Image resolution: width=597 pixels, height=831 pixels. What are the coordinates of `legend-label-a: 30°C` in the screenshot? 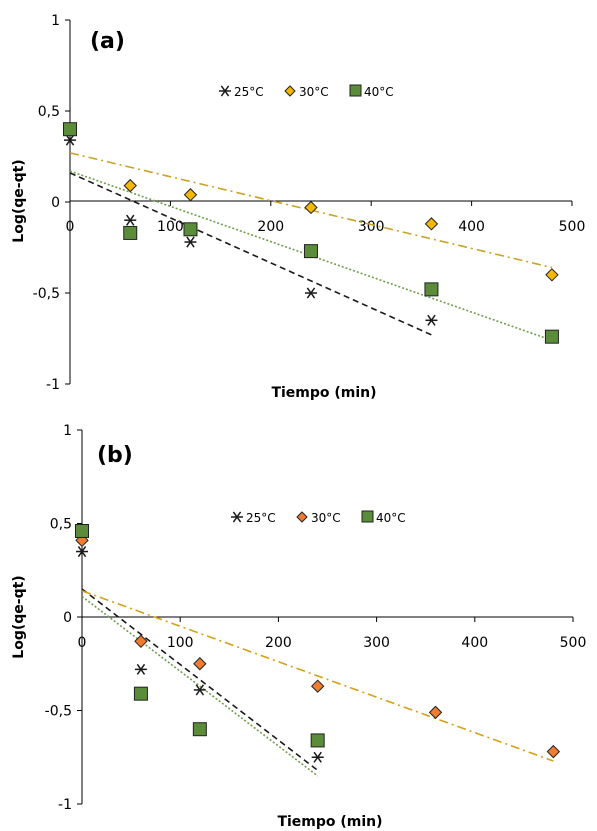 It's located at (314, 92).